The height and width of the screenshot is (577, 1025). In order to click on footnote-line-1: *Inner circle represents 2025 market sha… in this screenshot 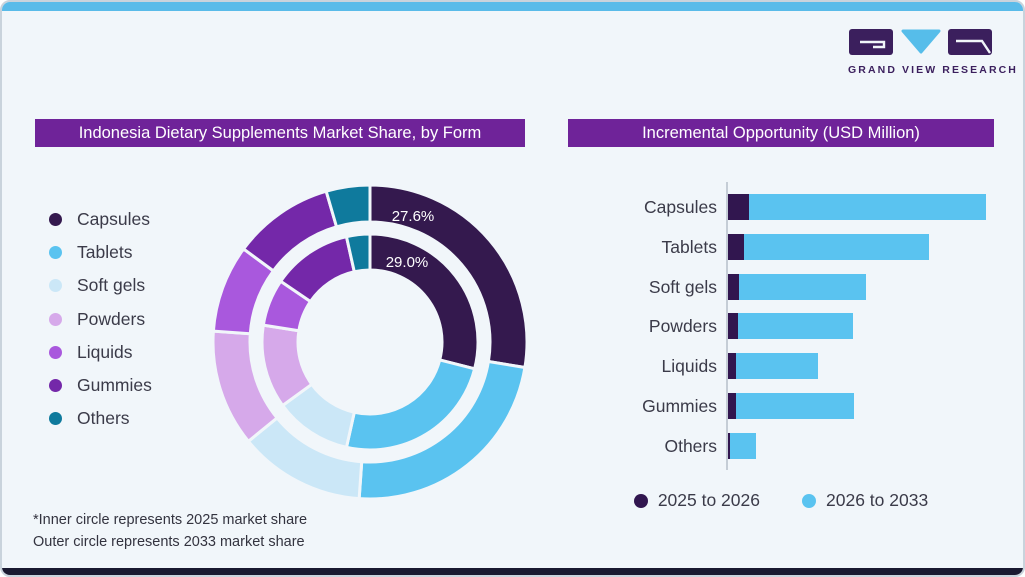, I will do `click(170, 520)`.